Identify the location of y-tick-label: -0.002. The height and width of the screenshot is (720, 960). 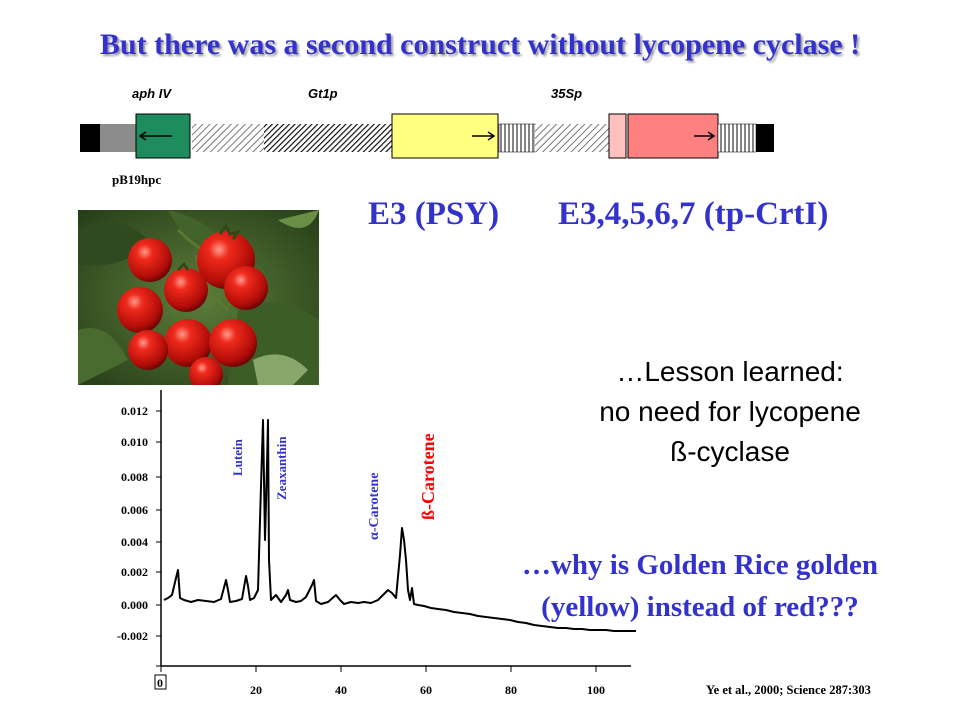
(132, 636).